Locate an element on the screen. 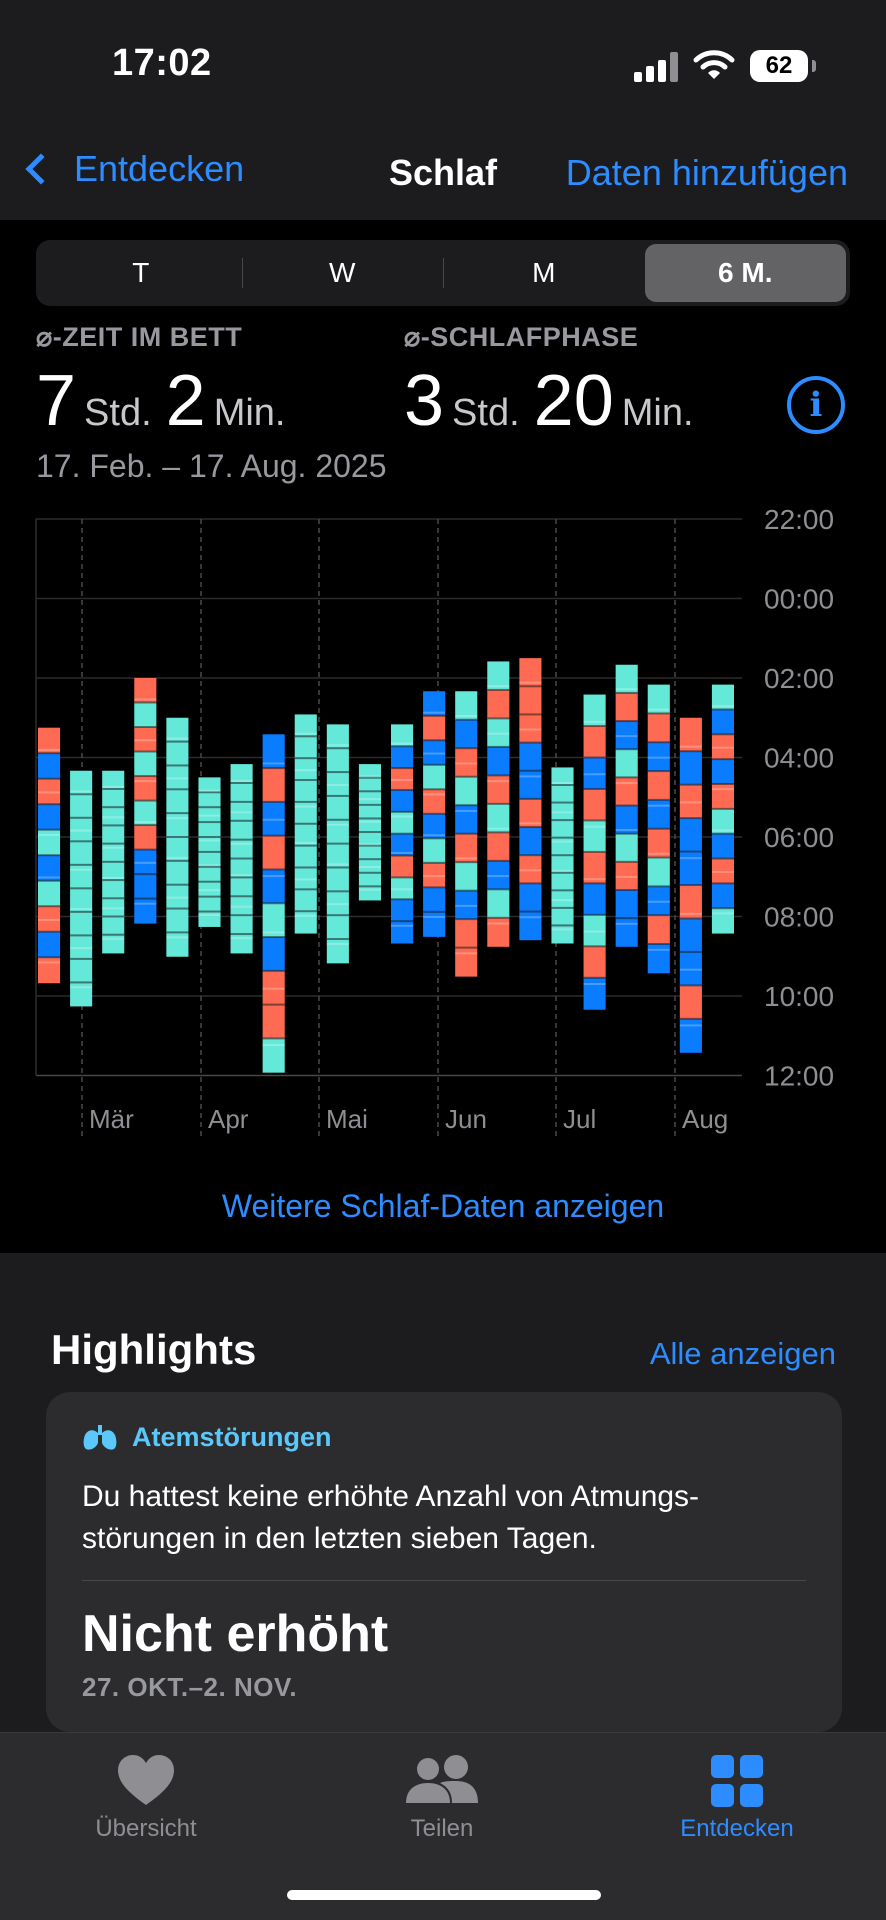 The image size is (886, 1920). tab-discover: Entdecken is located at coordinates (737, 1788).